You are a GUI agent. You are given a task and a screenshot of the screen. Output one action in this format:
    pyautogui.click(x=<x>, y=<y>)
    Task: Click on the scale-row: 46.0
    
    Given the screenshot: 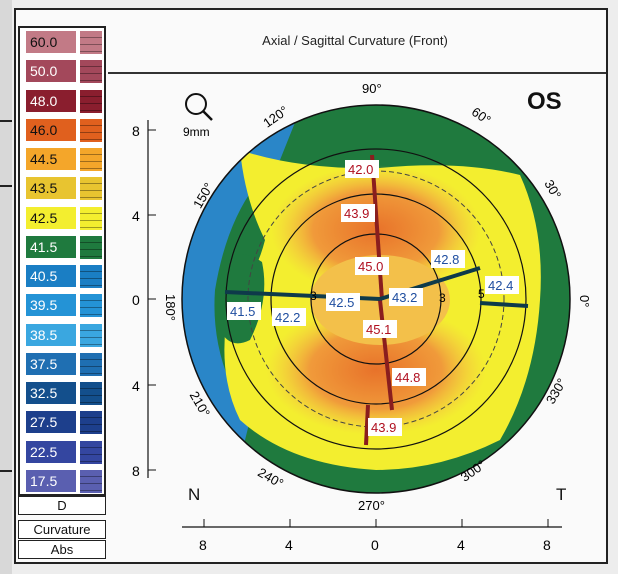 What is the action you would take?
    pyautogui.click(x=62, y=130)
    